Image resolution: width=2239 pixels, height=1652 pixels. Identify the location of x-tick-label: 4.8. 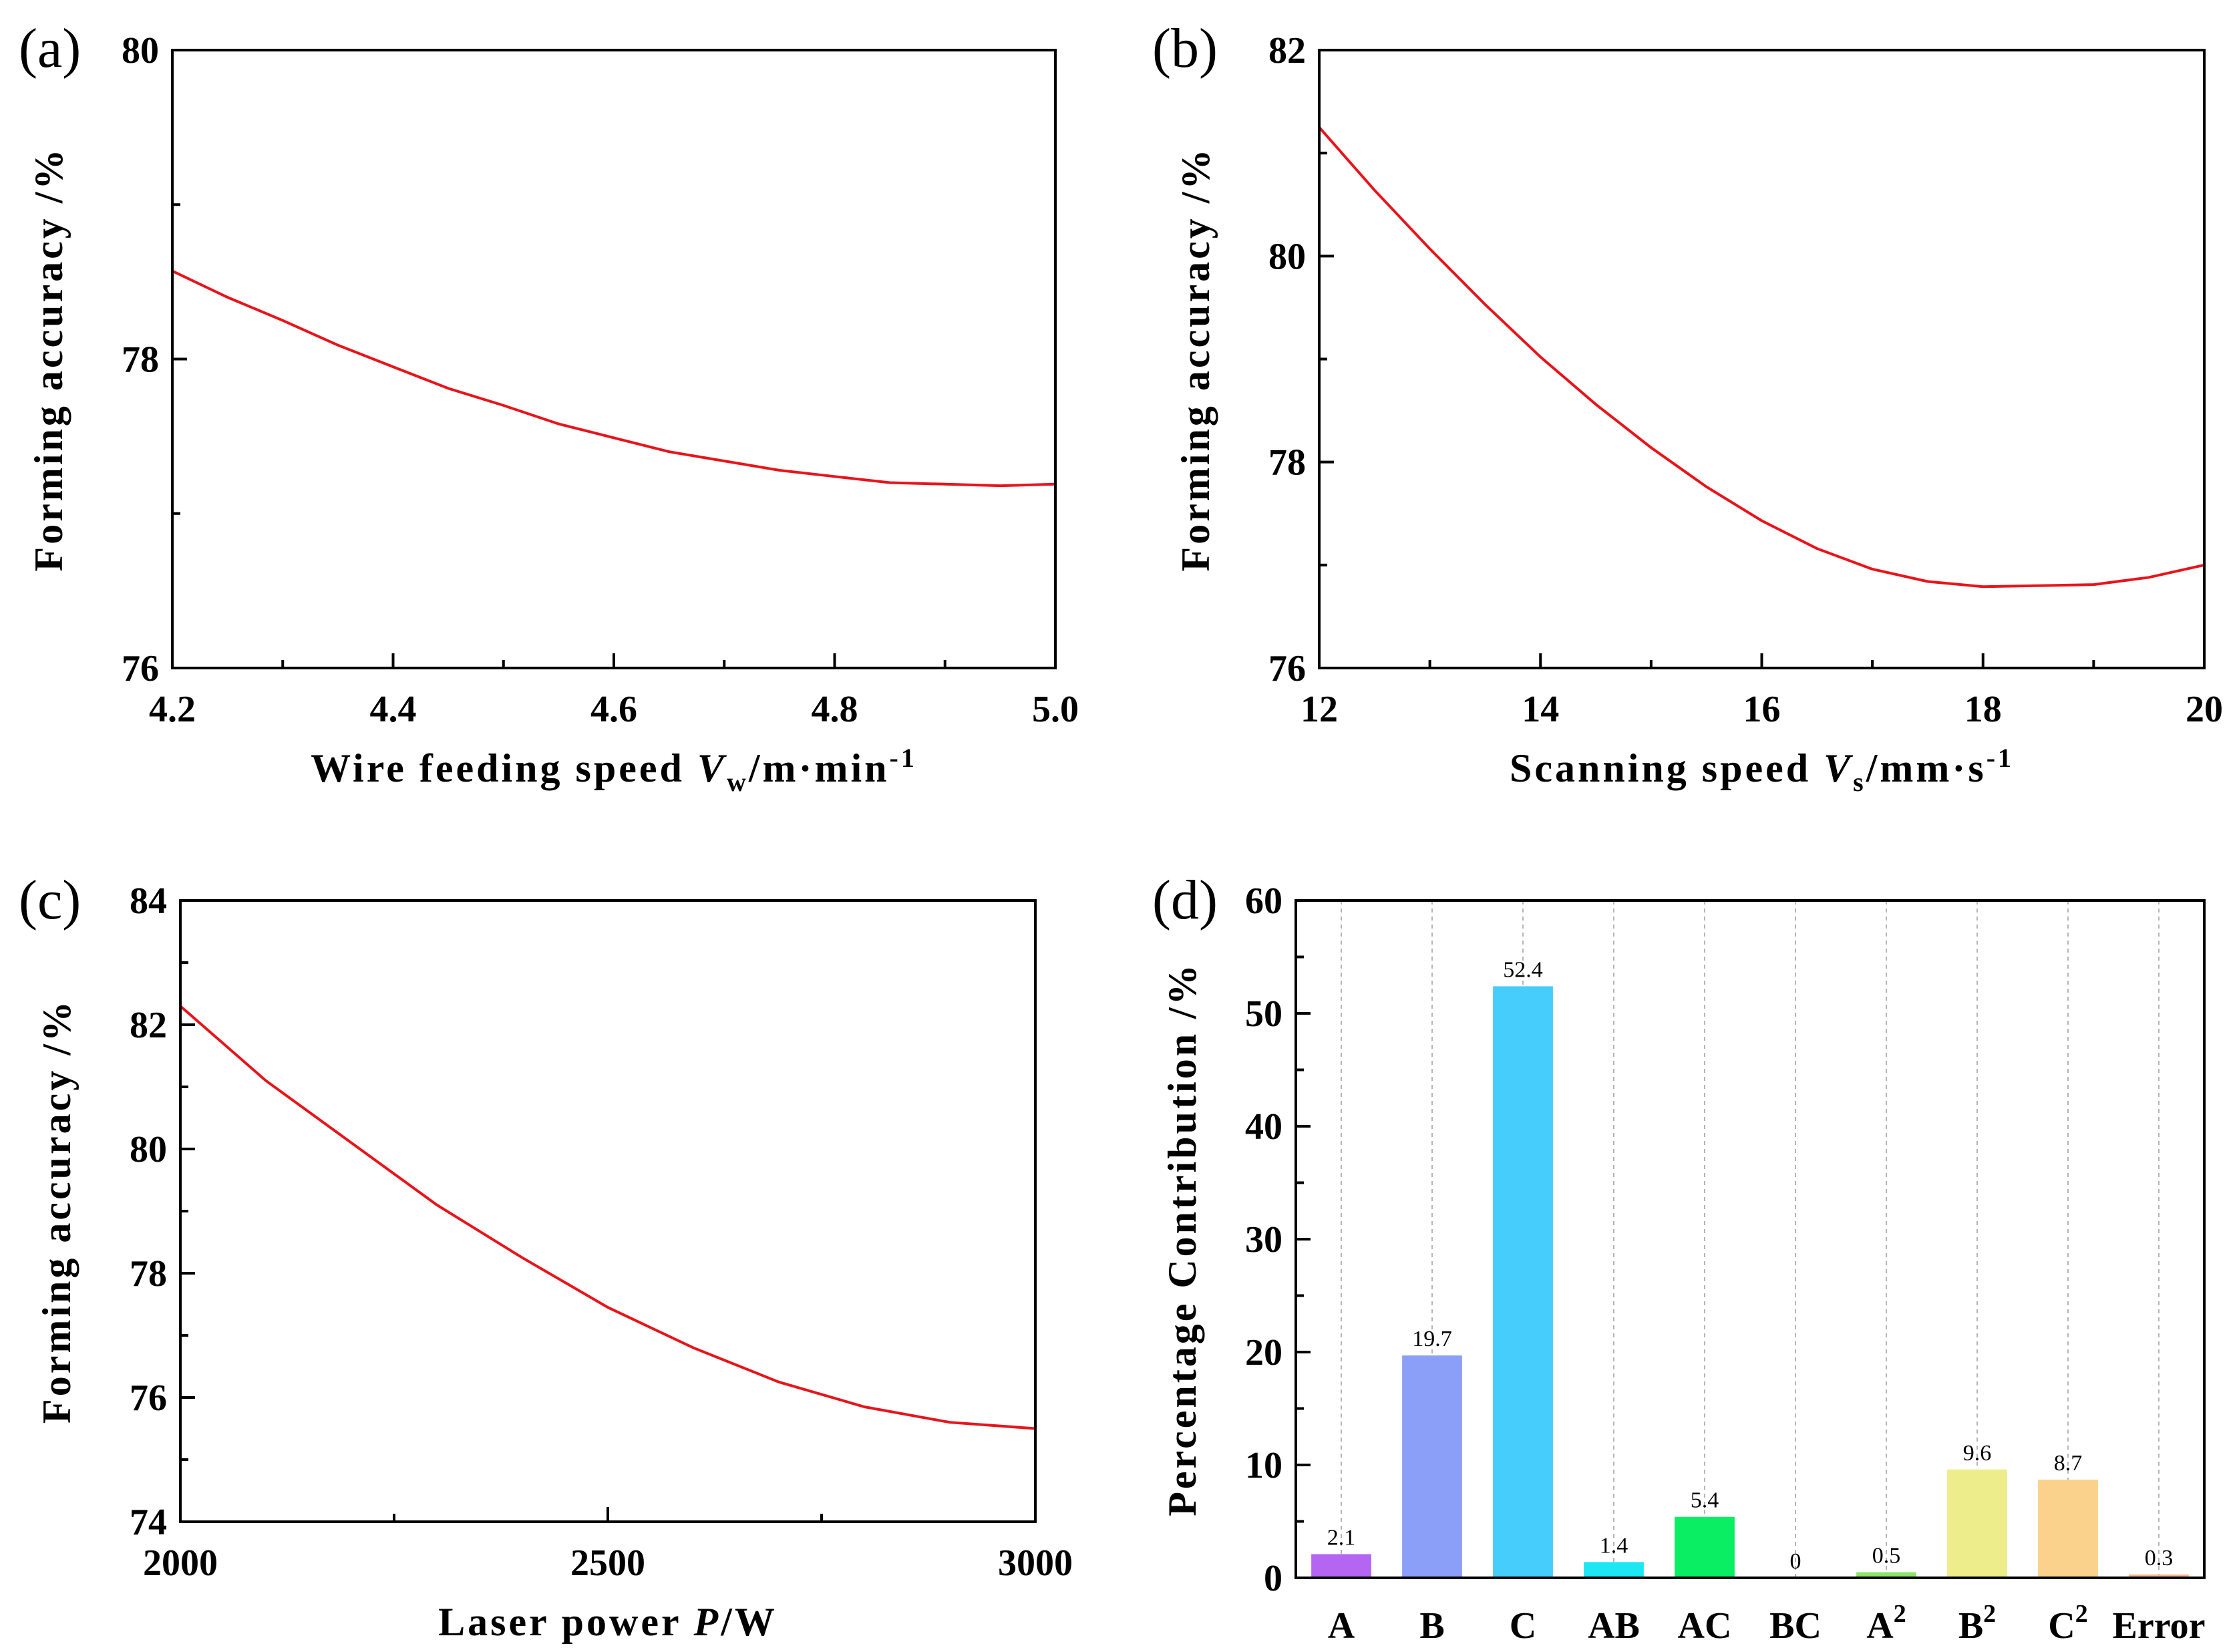
(835, 709).